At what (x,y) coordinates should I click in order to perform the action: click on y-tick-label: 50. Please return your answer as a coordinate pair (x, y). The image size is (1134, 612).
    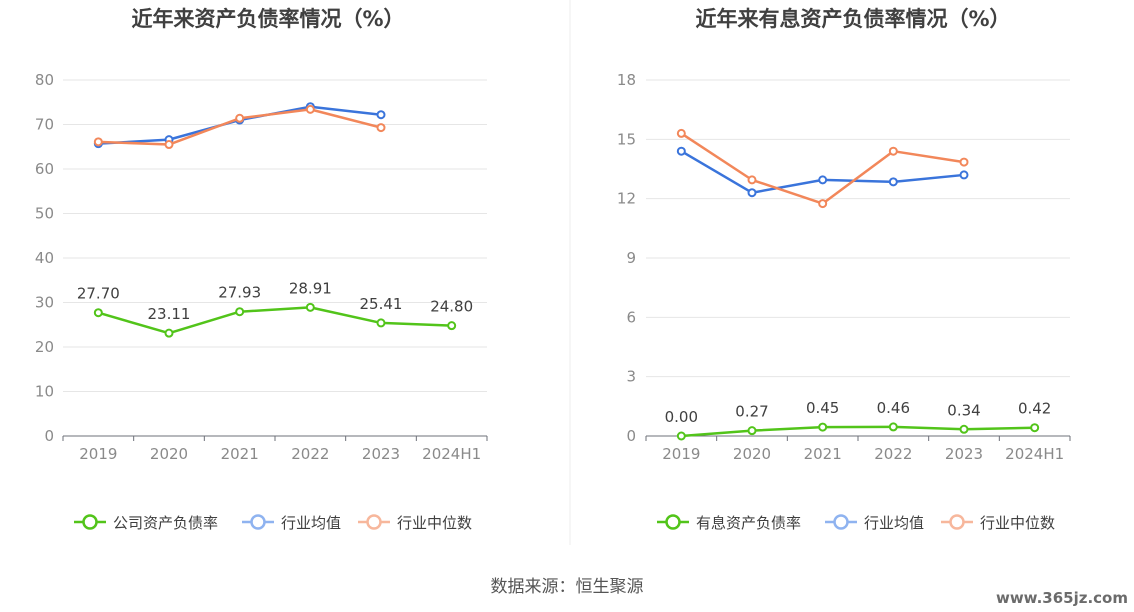
    Looking at the image, I should click on (44, 214).